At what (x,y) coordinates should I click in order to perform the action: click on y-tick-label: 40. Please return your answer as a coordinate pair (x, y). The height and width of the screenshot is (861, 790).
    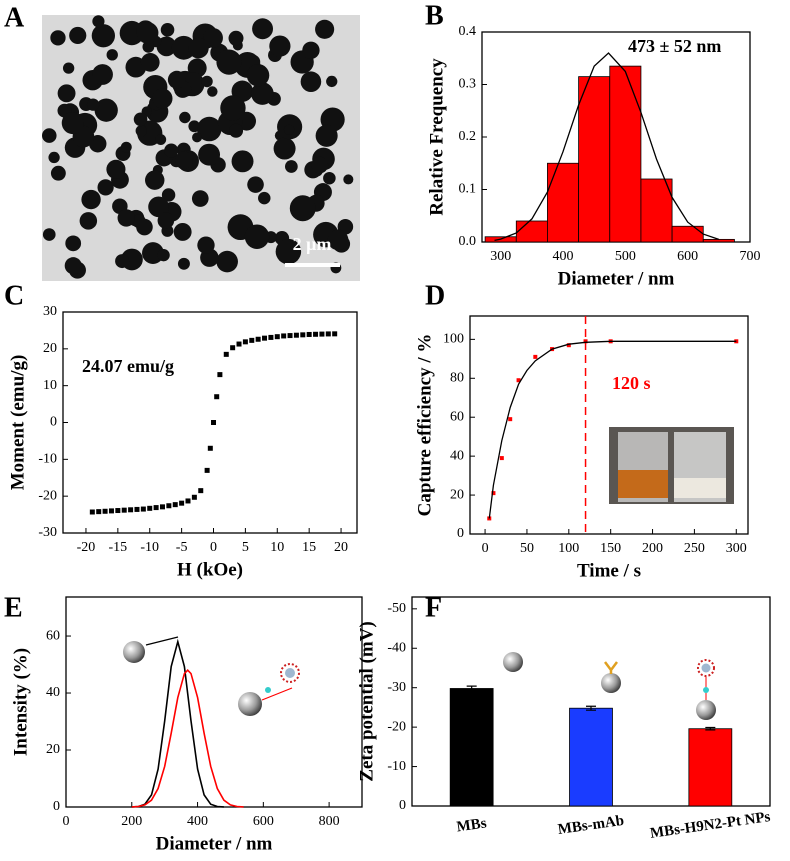
    Looking at the image, I should click on (53, 692).